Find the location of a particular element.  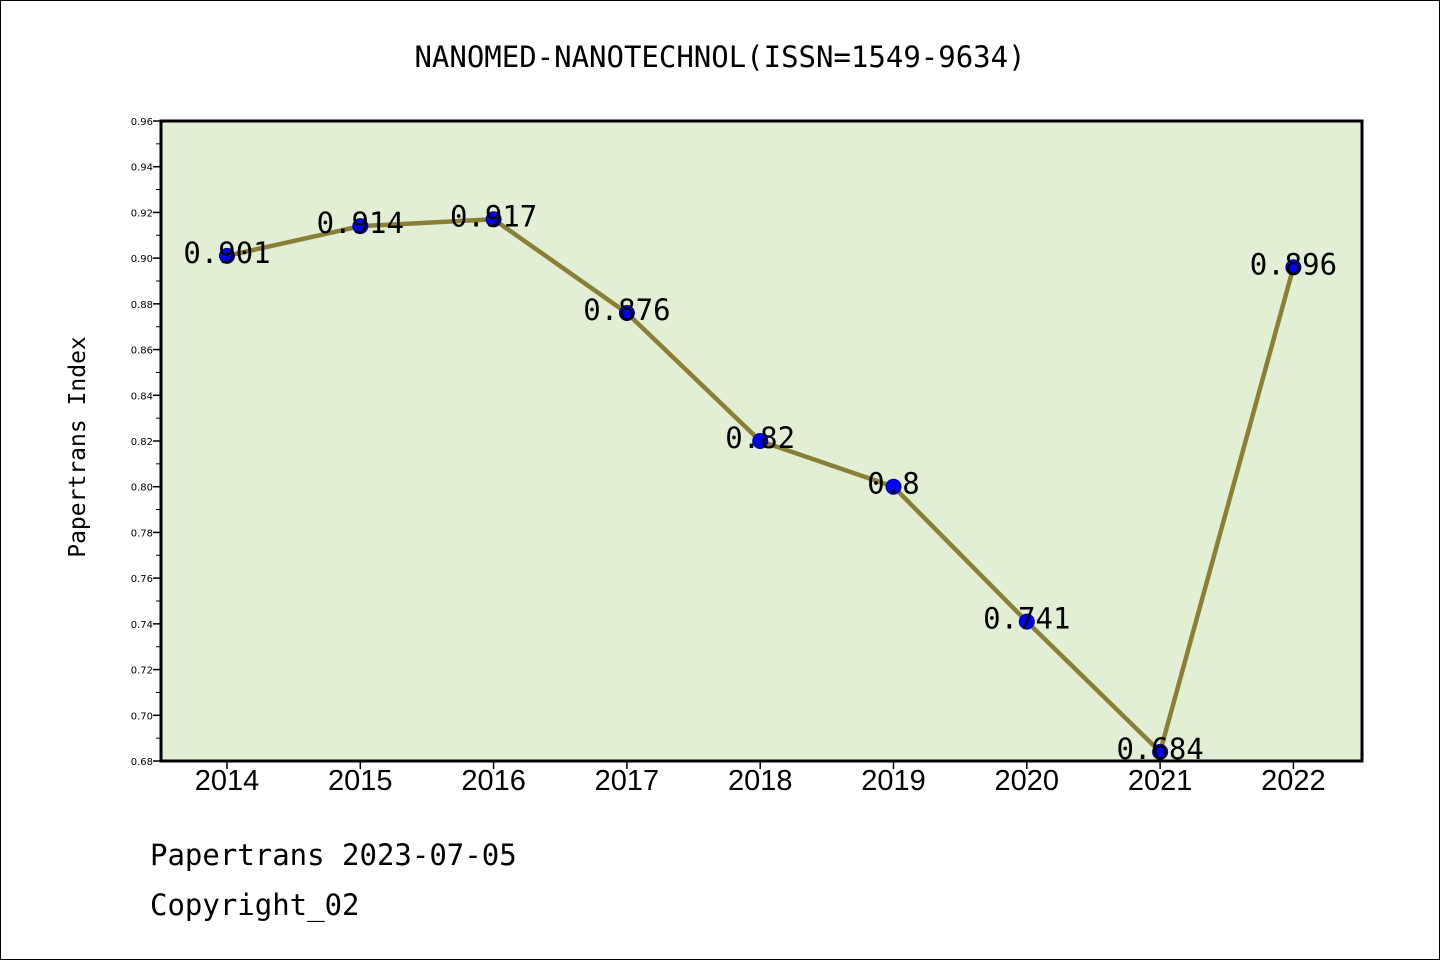

y-tick-label: 0.88 is located at coordinates (142, 305).